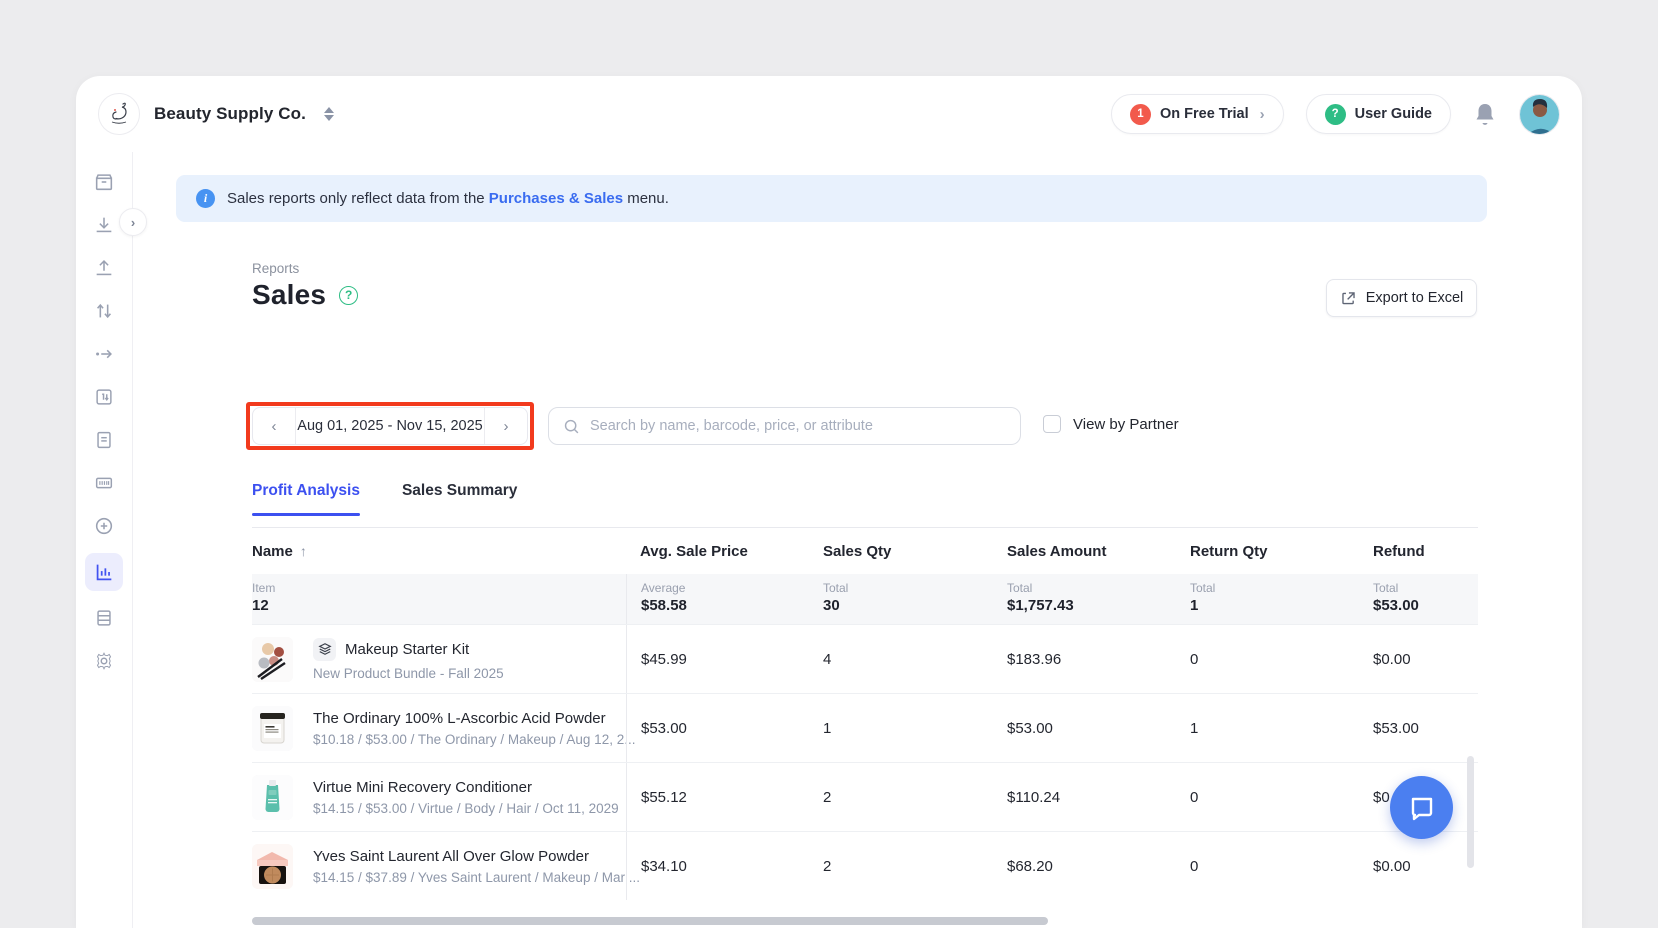  Describe the element at coordinates (556, 198) in the screenshot. I see `purchases-sales-link: Purchases & Sales` at that location.